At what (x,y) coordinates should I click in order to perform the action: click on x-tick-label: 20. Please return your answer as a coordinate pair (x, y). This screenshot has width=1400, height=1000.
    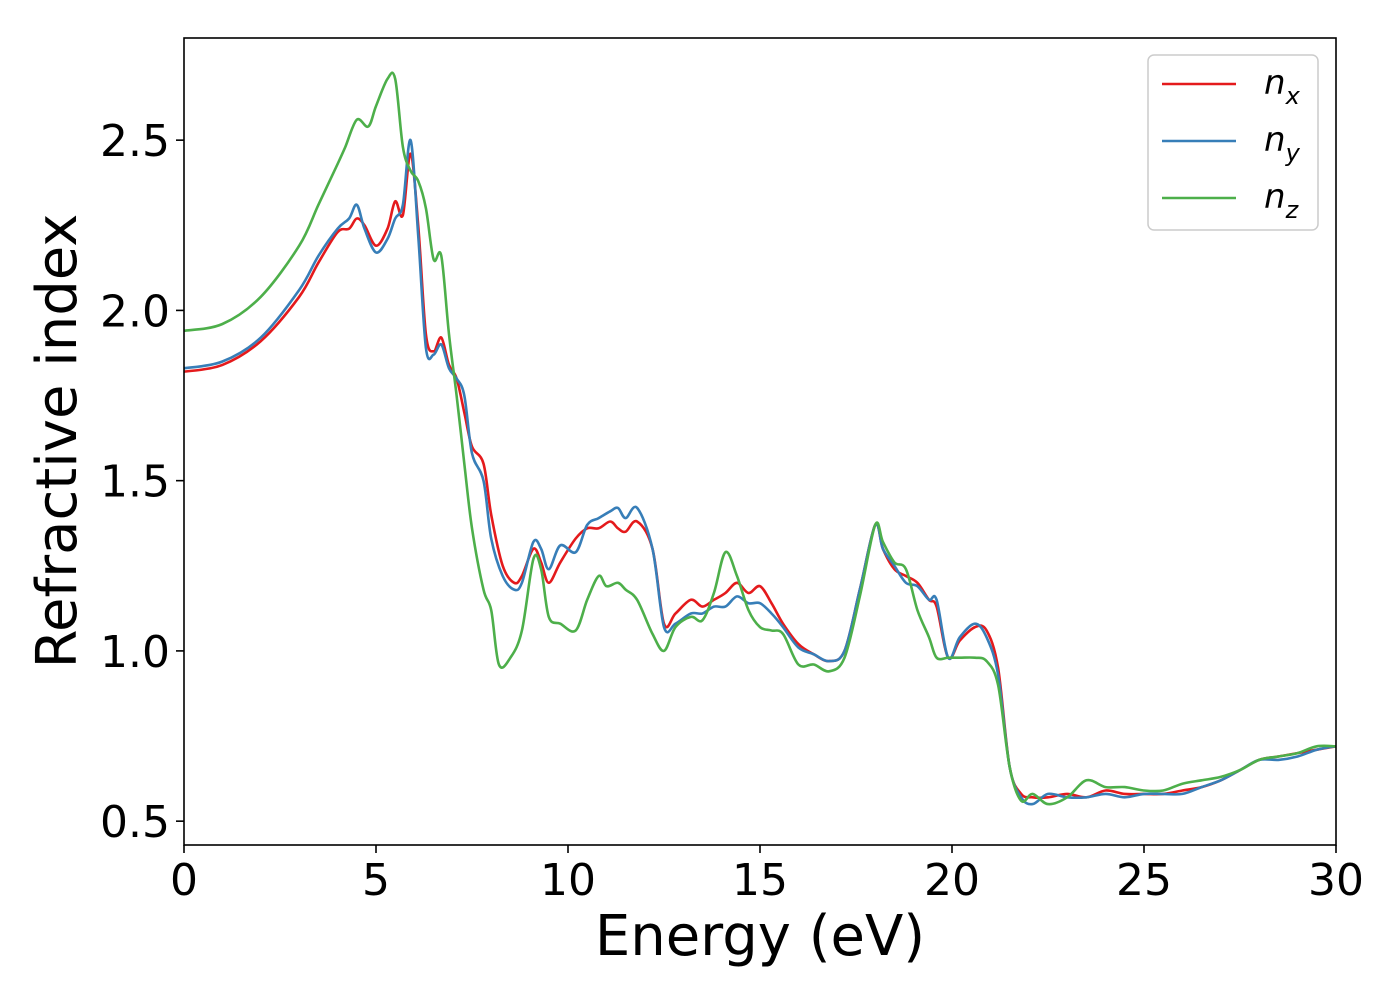
    Looking at the image, I should click on (952, 880).